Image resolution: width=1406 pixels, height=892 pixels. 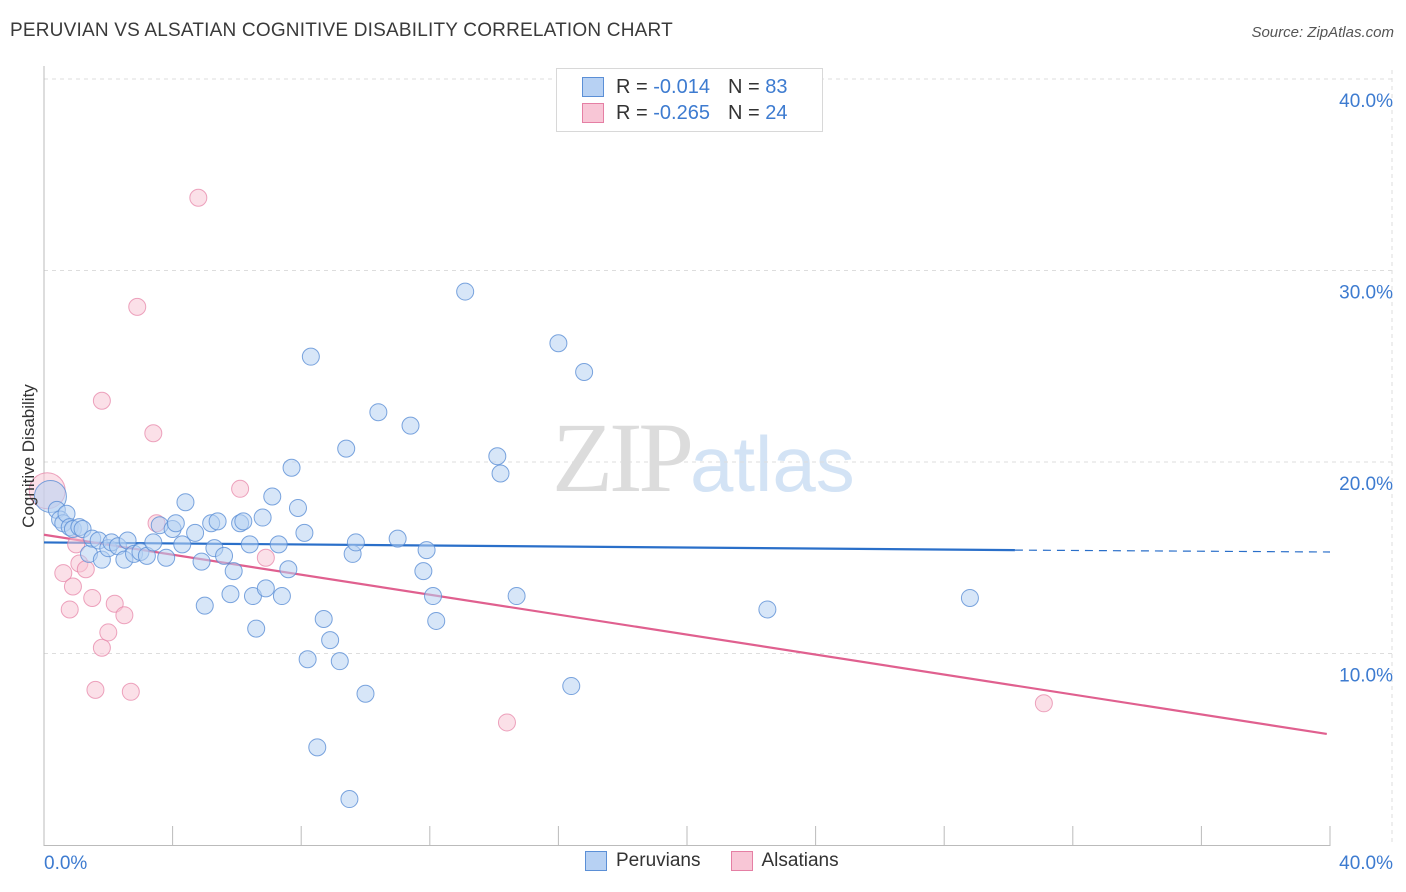 I want to click on legend-row-peruvians: R = -0.014 N = 83, so click(x=684, y=87).